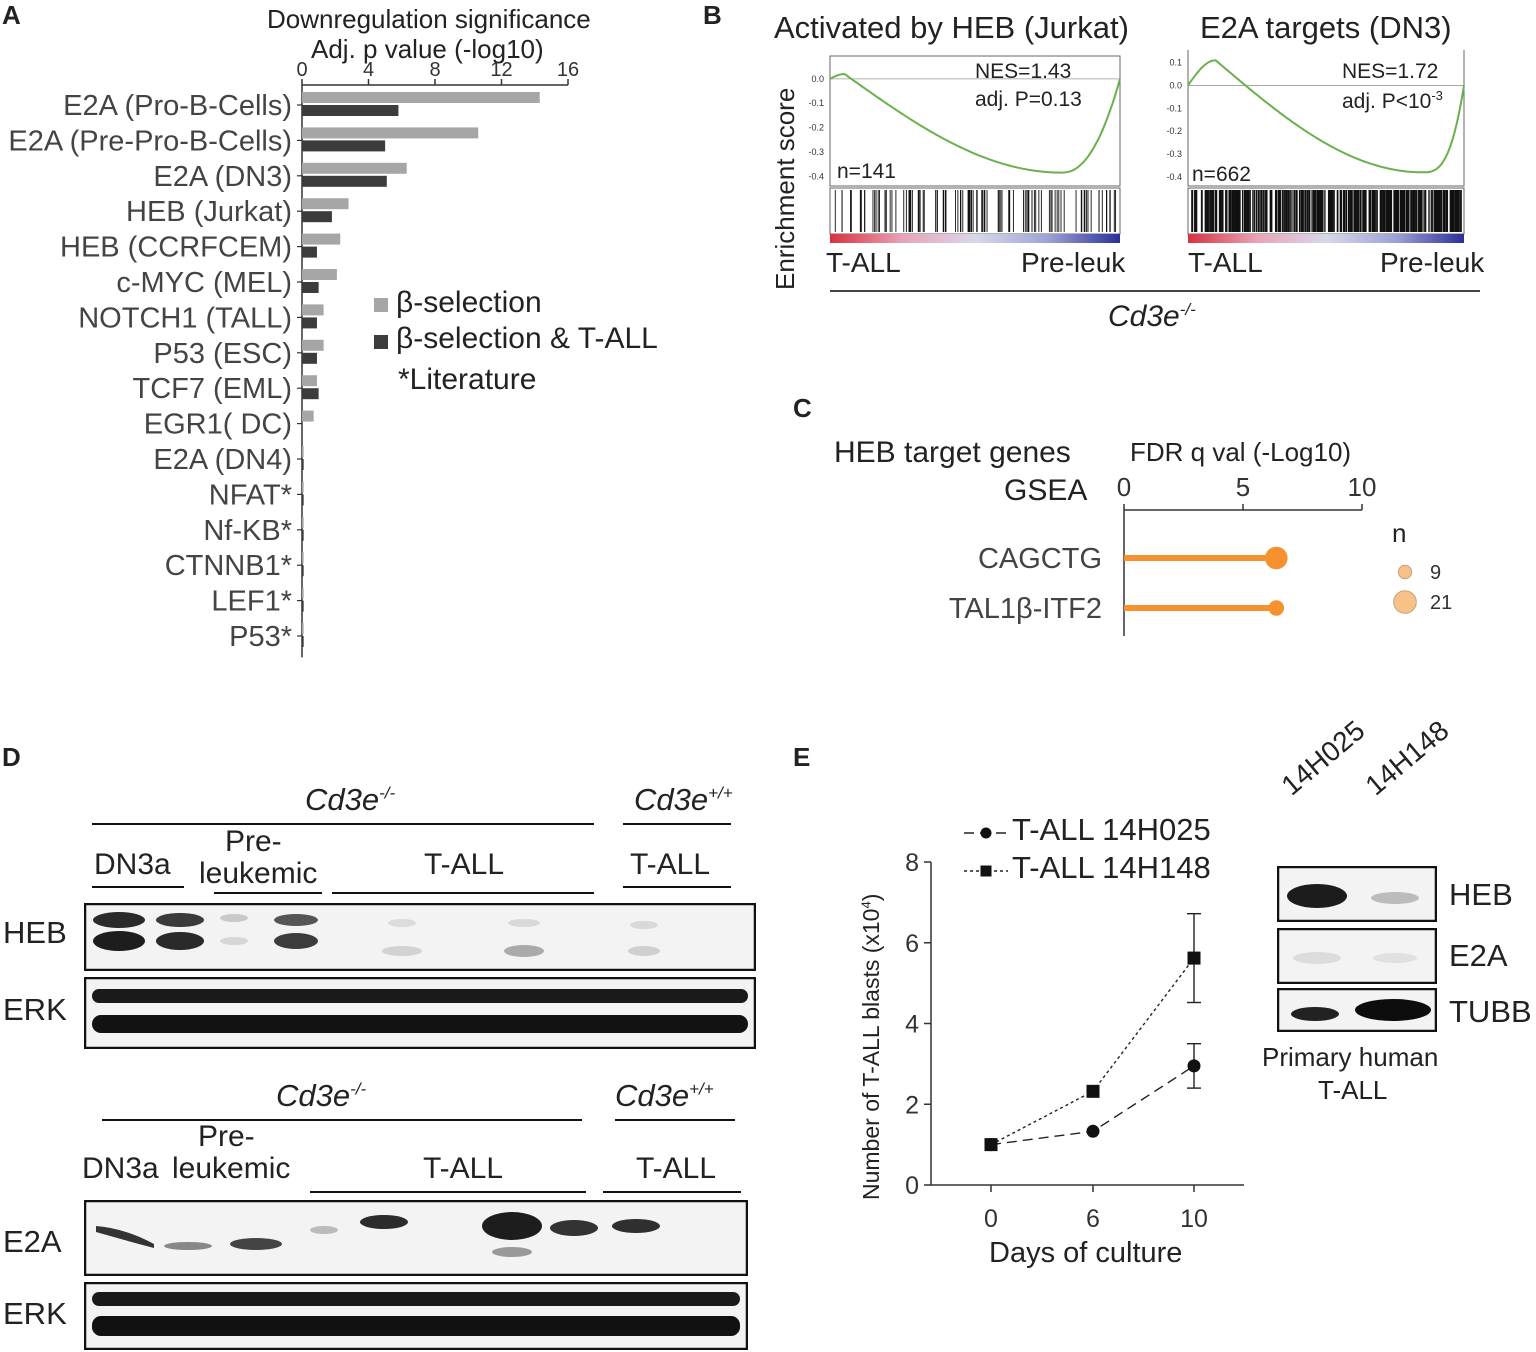 The height and width of the screenshot is (1352, 1536). Describe the element at coordinates (222, 460) in the screenshot. I see `category-label: E2A (DN4)` at that location.